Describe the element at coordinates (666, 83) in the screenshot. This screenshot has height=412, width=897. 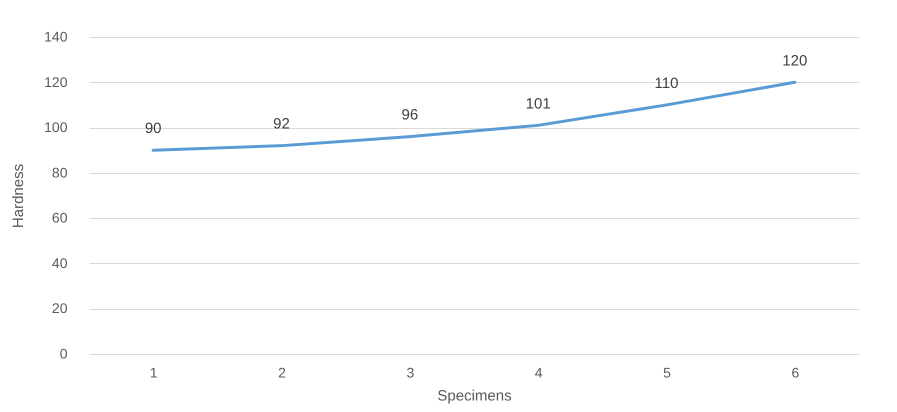
I see `data-label: 110` at that location.